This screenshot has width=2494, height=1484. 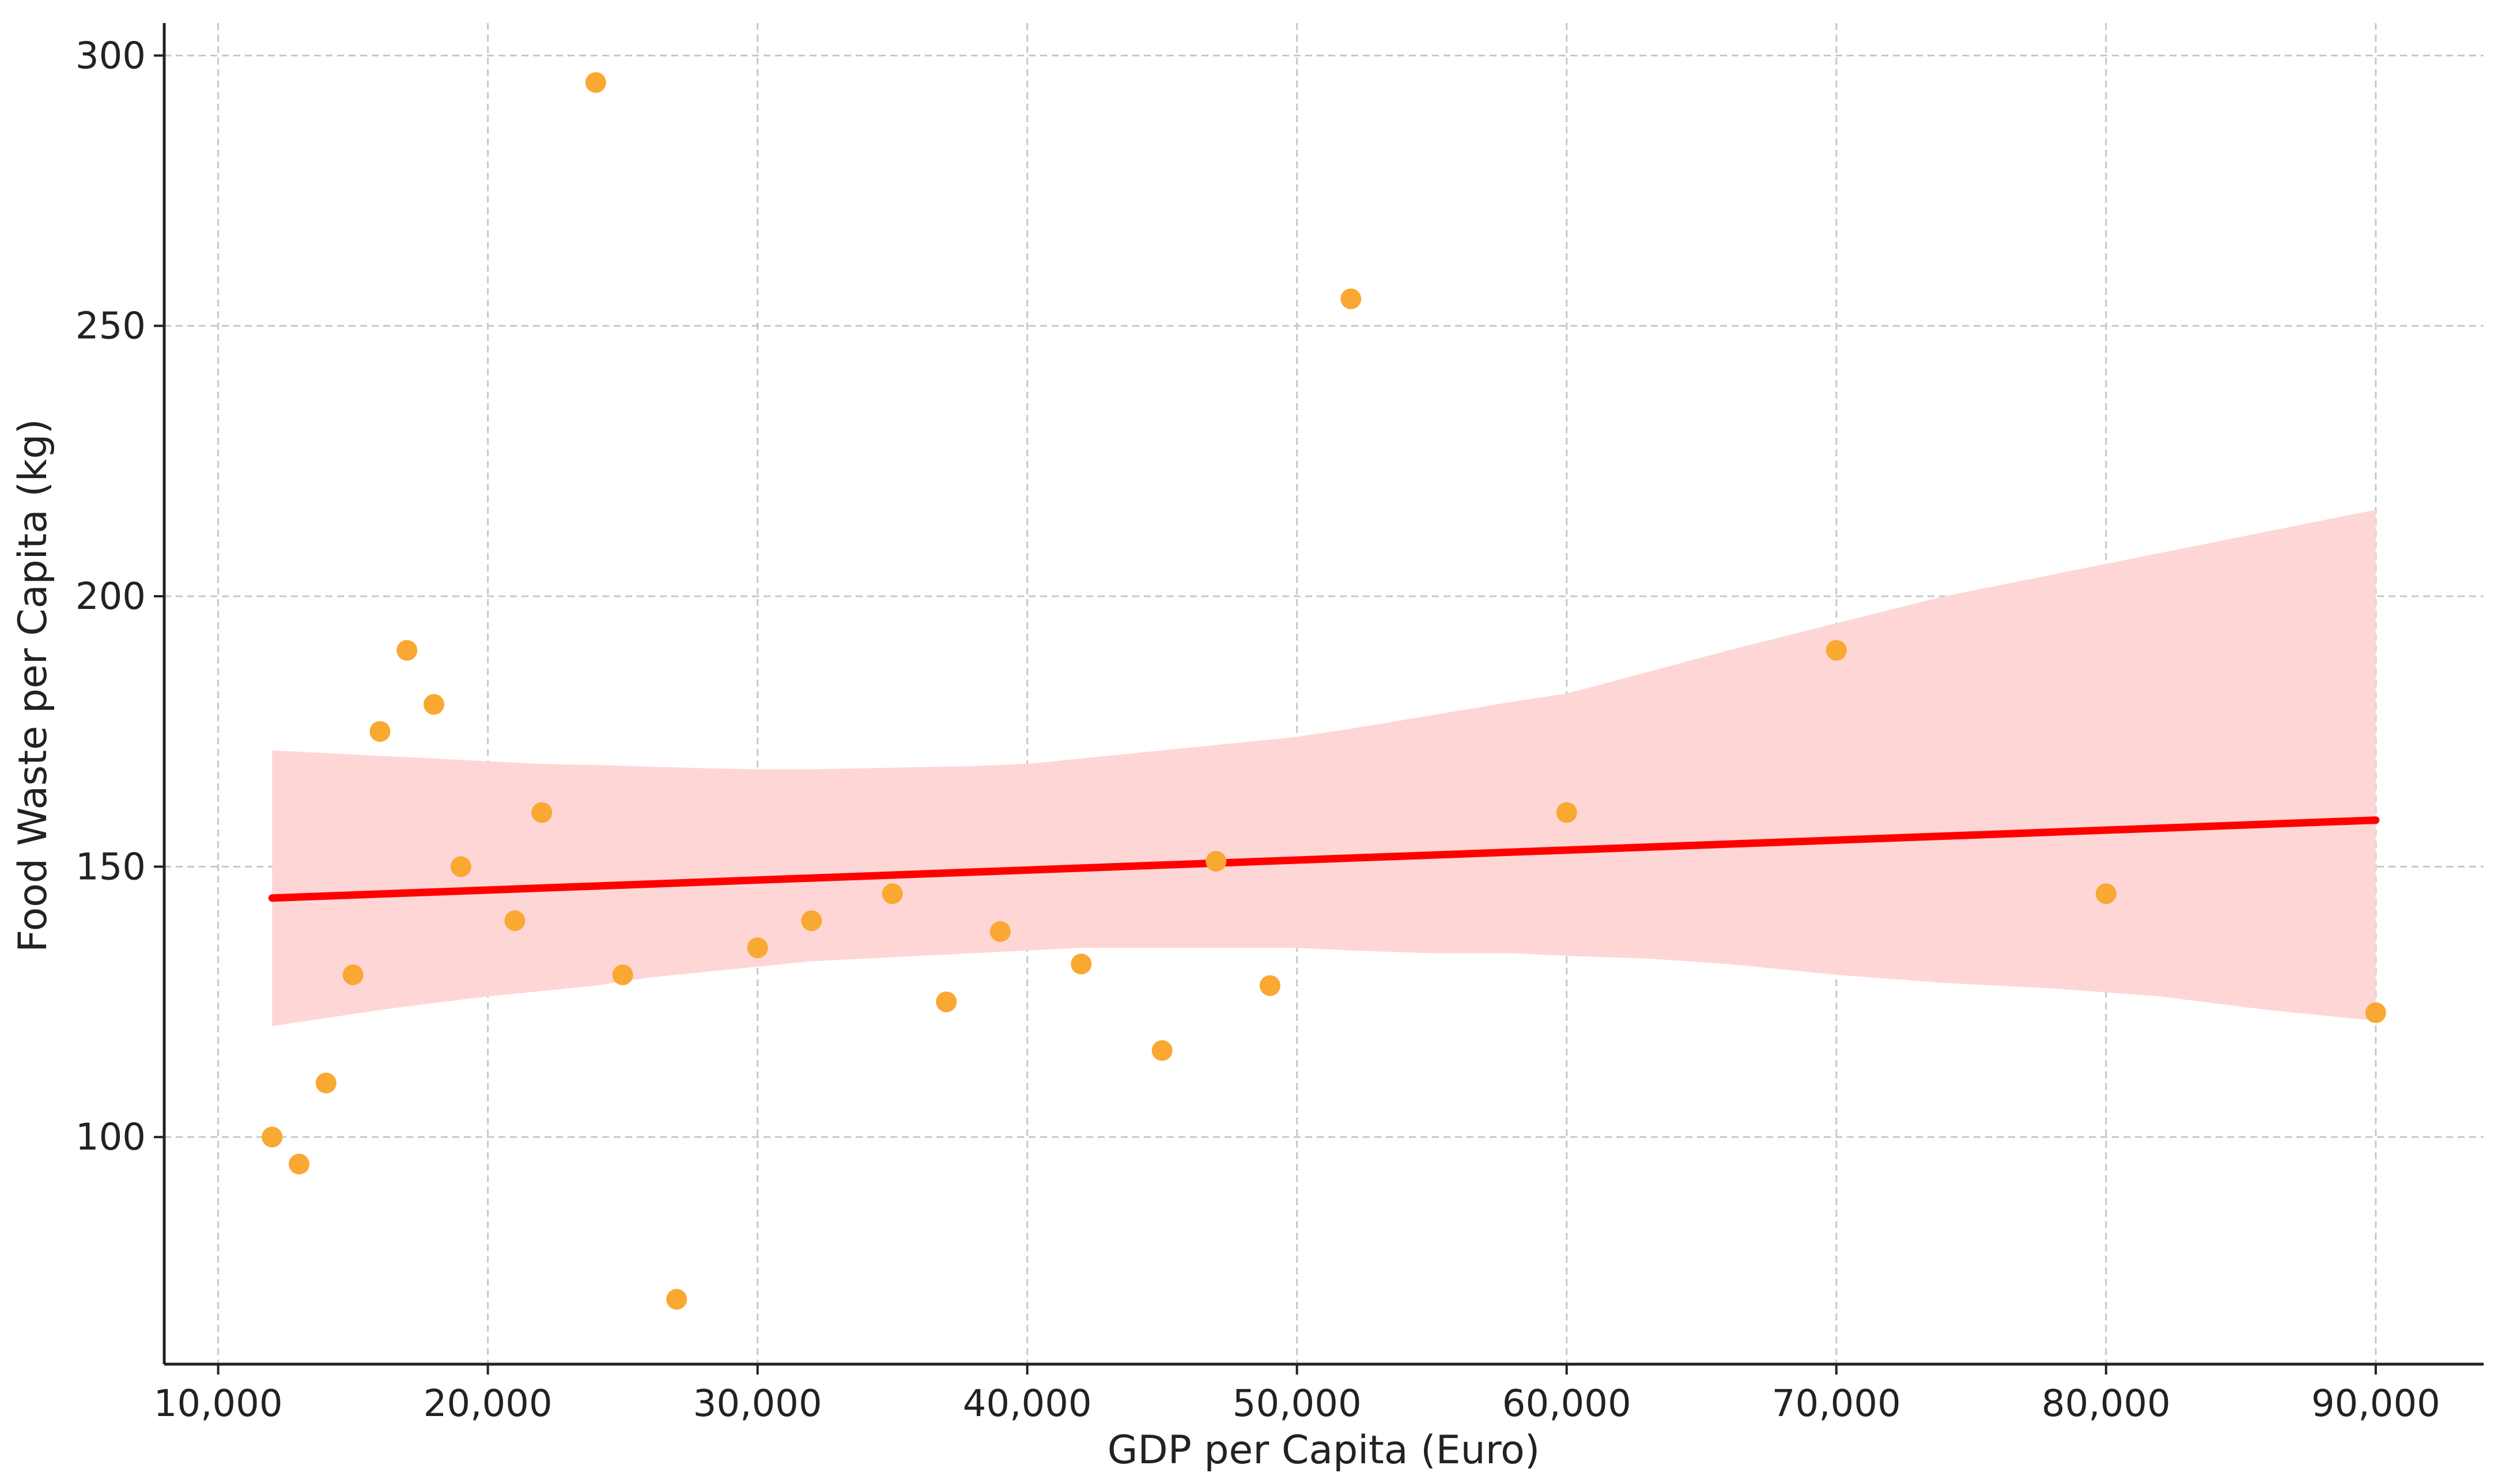 What do you see at coordinates (488, 1404) in the screenshot?
I see `x-tick-label: 20,000` at bounding box center [488, 1404].